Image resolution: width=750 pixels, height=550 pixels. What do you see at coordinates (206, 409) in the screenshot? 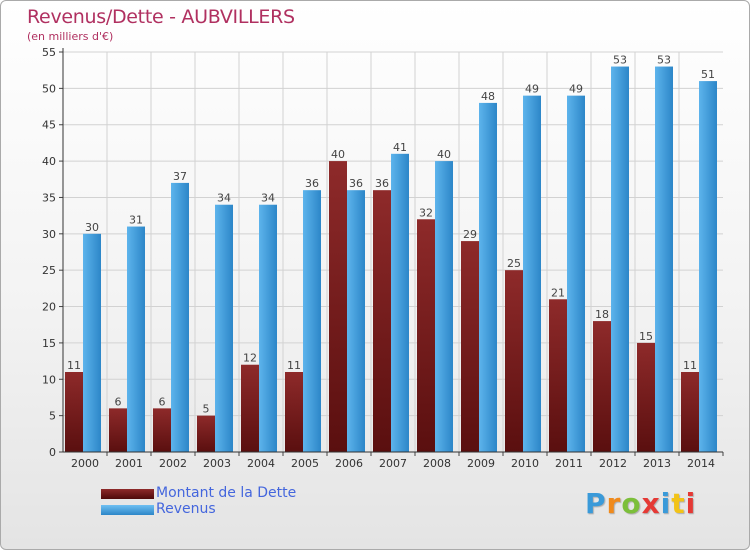
I see `data-label-debt: 5` at bounding box center [206, 409].